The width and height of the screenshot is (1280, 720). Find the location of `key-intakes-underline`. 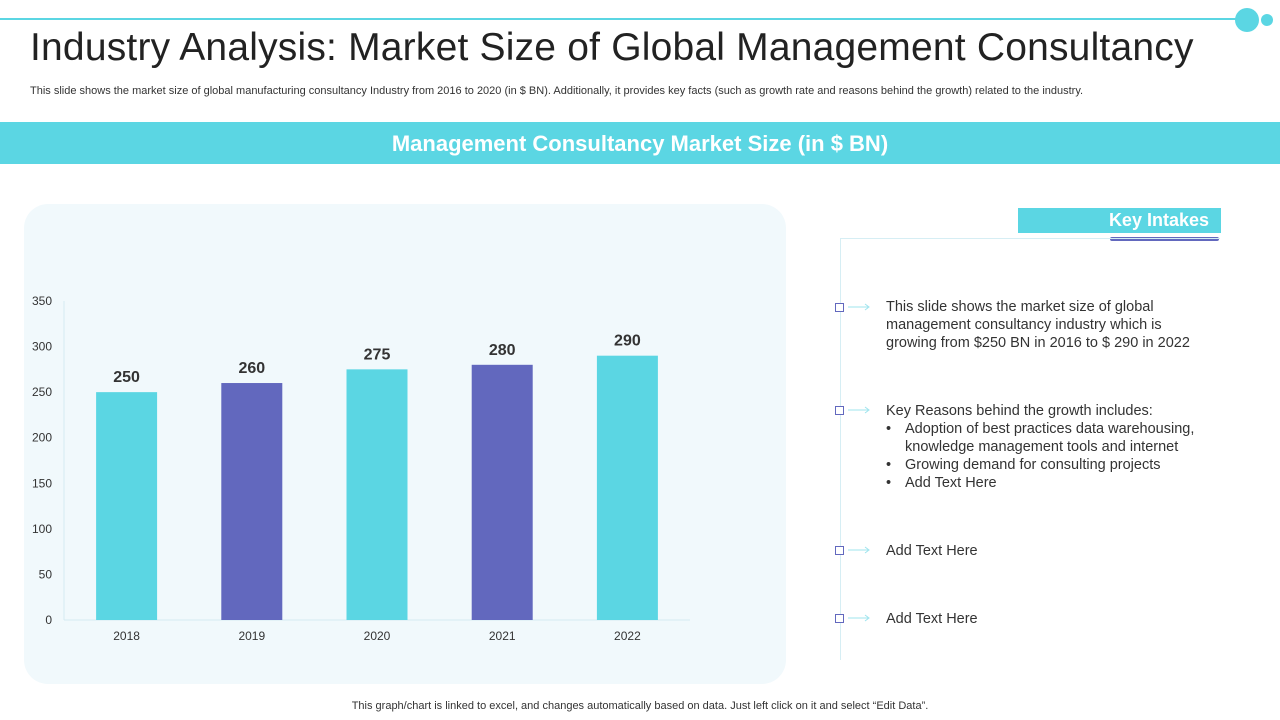

key-intakes-underline is located at coordinates (1164, 239).